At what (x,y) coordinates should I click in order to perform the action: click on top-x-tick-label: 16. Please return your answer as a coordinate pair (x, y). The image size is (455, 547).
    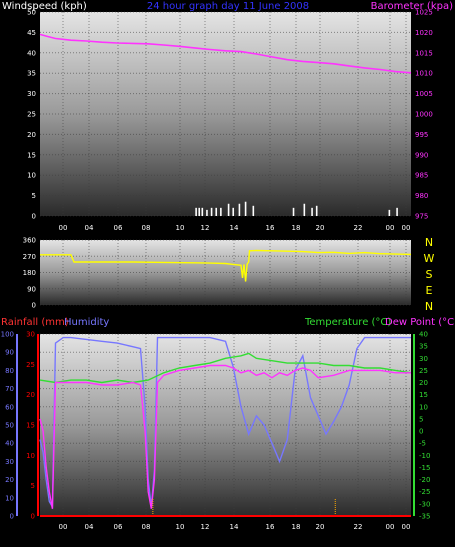
    Looking at the image, I should click on (270, 228).